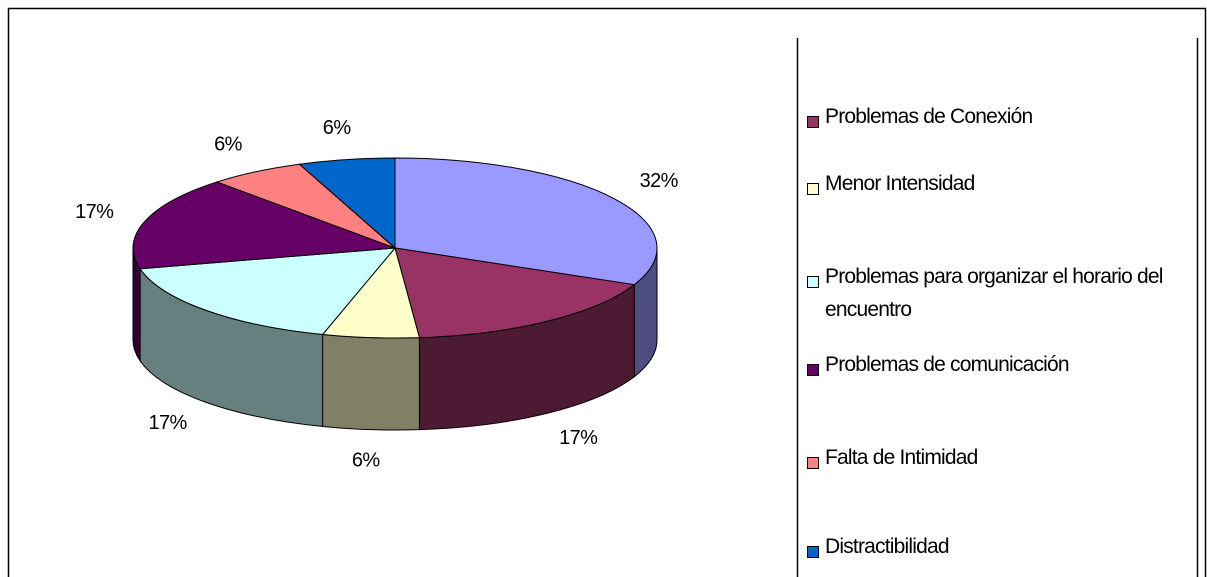 This screenshot has height=577, width=1207. I want to click on legend-item: Falta de Intimidad, so click(997, 460).